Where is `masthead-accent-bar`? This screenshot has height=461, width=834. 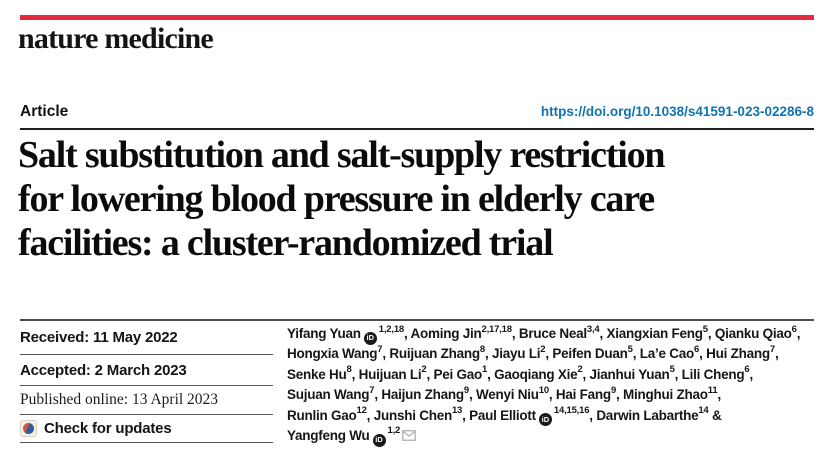
masthead-accent-bar is located at coordinates (417, 17).